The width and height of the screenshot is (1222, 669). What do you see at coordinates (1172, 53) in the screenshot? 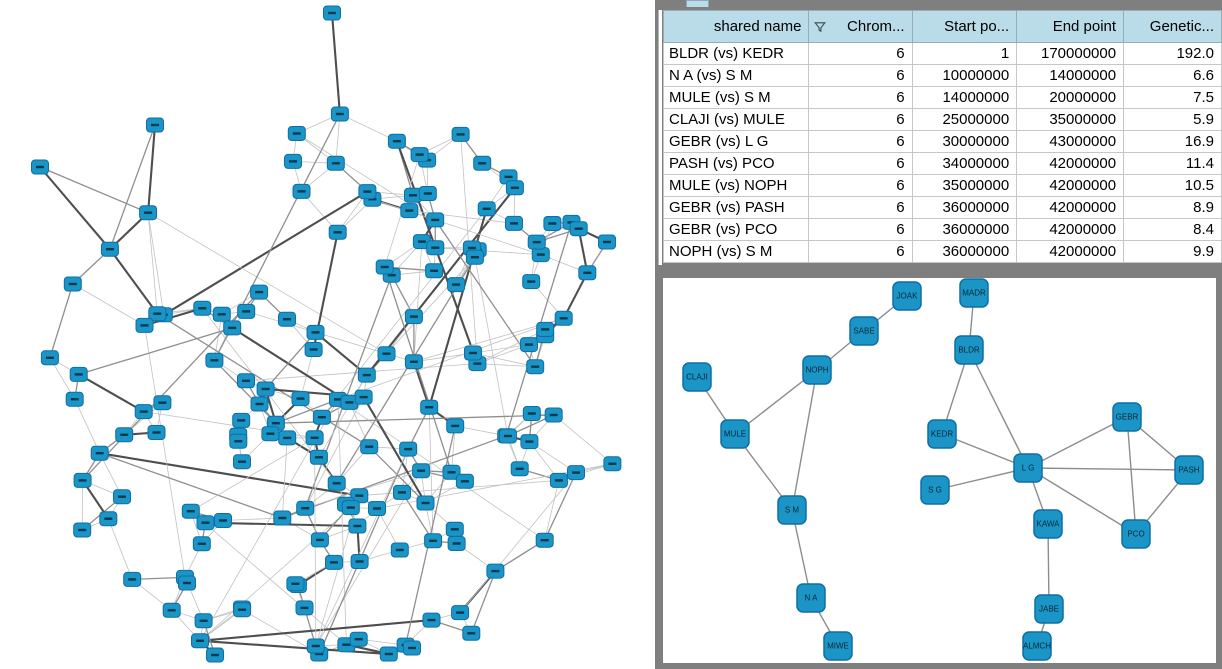
I see `table-cell: 192.0` at bounding box center [1172, 53].